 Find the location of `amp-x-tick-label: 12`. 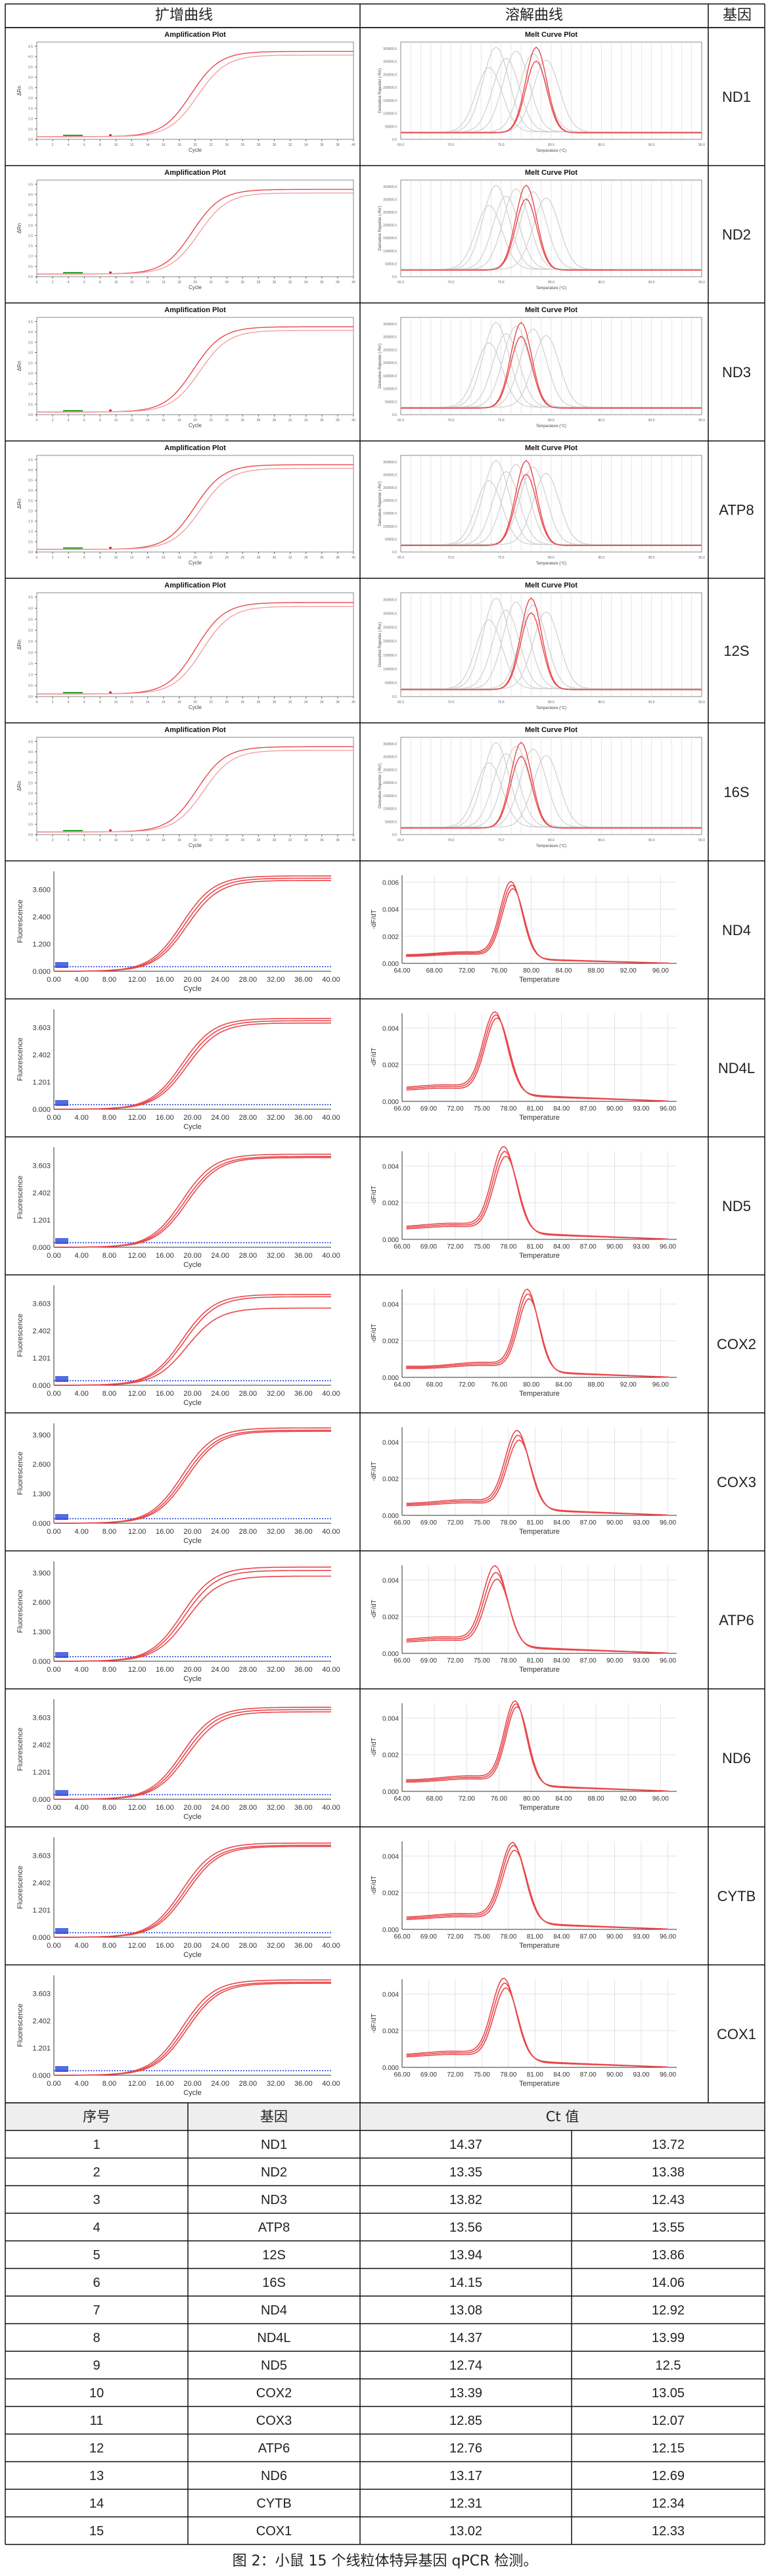

amp-x-tick-label: 12 is located at coordinates (132, 840).